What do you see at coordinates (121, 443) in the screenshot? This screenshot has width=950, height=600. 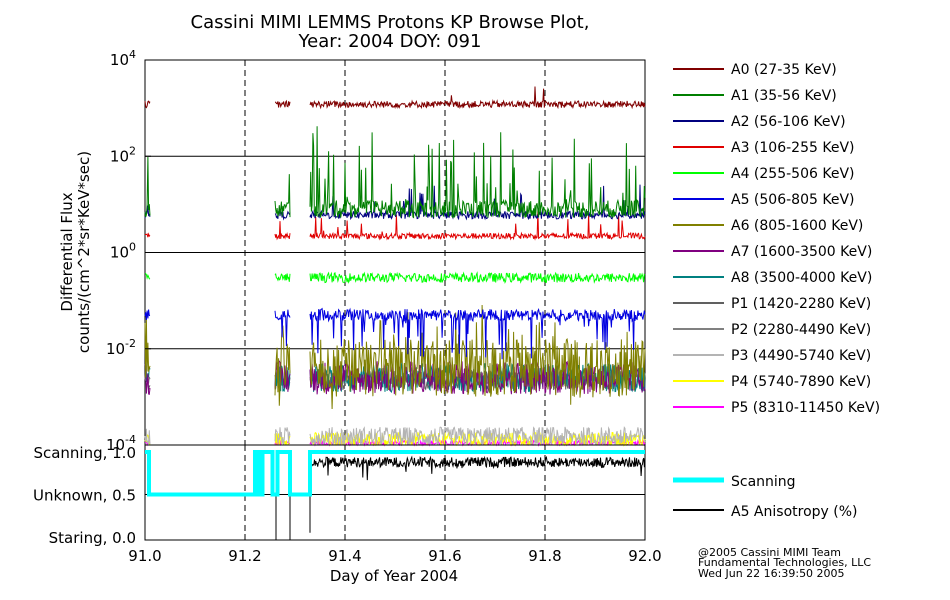 I see `flux-ytick-label: 10⁻⁴` at bounding box center [121, 443].